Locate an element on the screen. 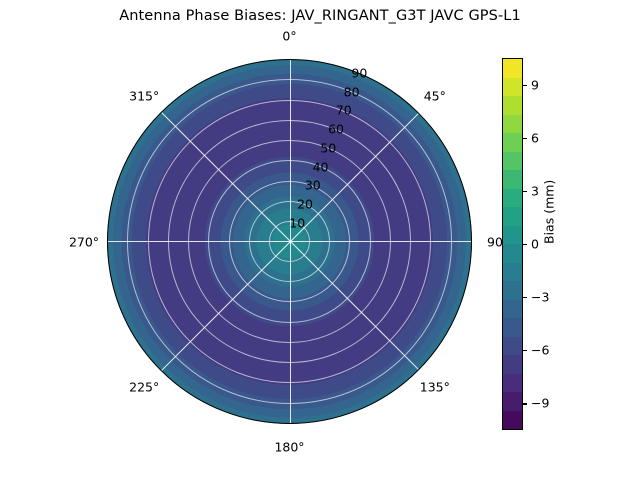 The height and width of the screenshot is (480, 640). r-tick-70: 70 is located at coordinates (343, 110).